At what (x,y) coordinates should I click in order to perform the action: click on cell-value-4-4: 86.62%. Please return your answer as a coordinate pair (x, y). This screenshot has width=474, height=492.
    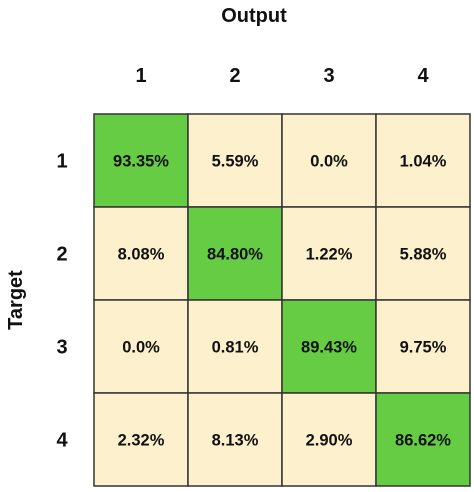
    Looking at the image, I should click on (423, 441).